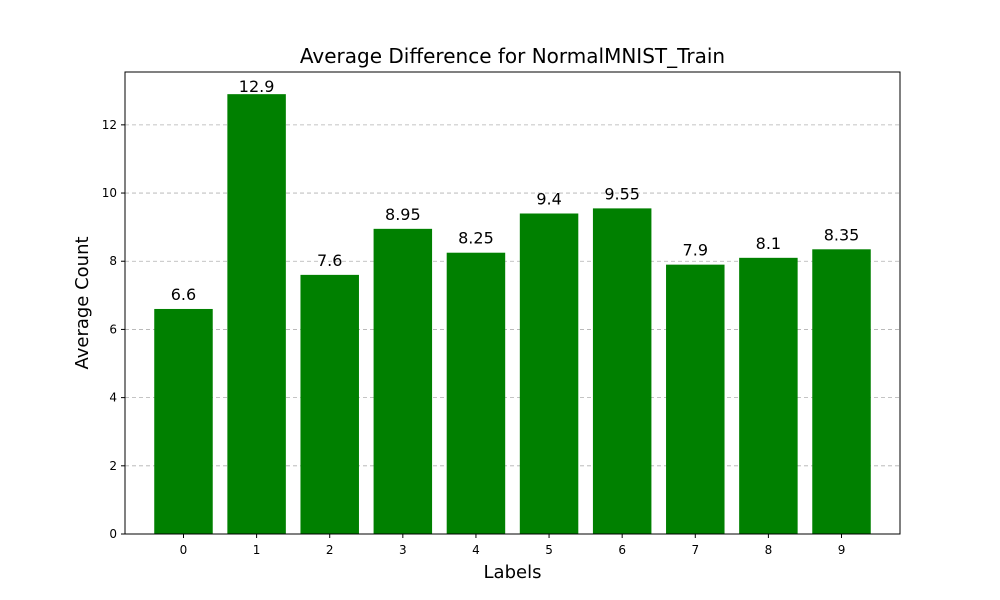 The height and width of the screenshot is (600, 1000). What do you see at coordinates (622, 193) in the screenshot?
I see `bar-value-label: 9.55` at bounding box center [622, 193].